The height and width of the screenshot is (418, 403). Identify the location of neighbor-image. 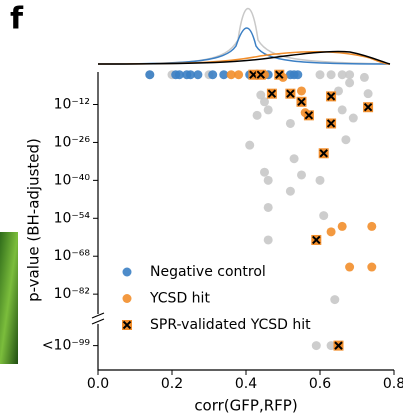
(9, 298).